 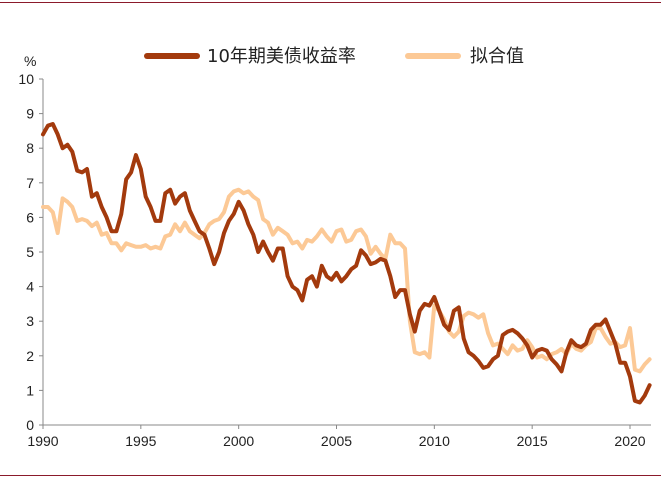 What do you see at coordinates (30, 148) in the screenshot?
I see `y-tick-label: 8` at bounding box center [30, 148].